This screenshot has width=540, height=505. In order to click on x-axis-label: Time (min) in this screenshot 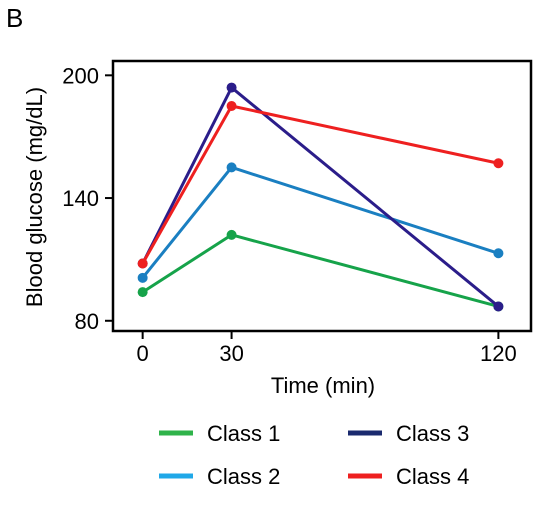, I will do `click(323, 385)`.